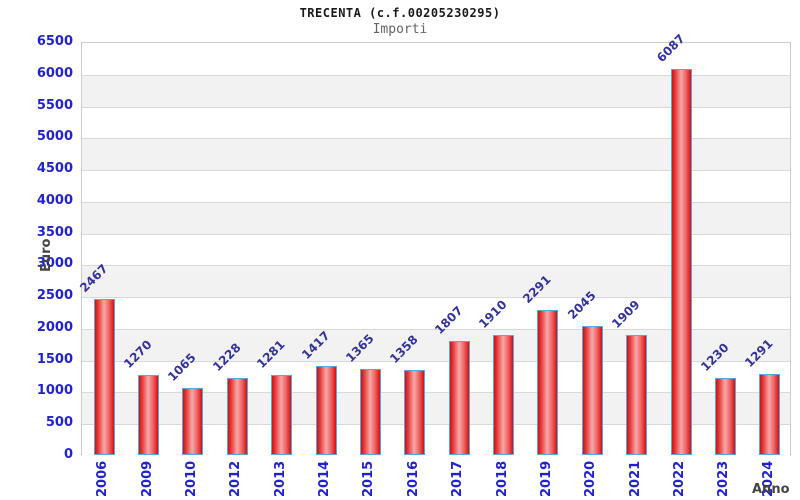  What do you see at coordinates (503, 395) in the screenshot?
I see `bar-2018` at bounding box center [503, 395].